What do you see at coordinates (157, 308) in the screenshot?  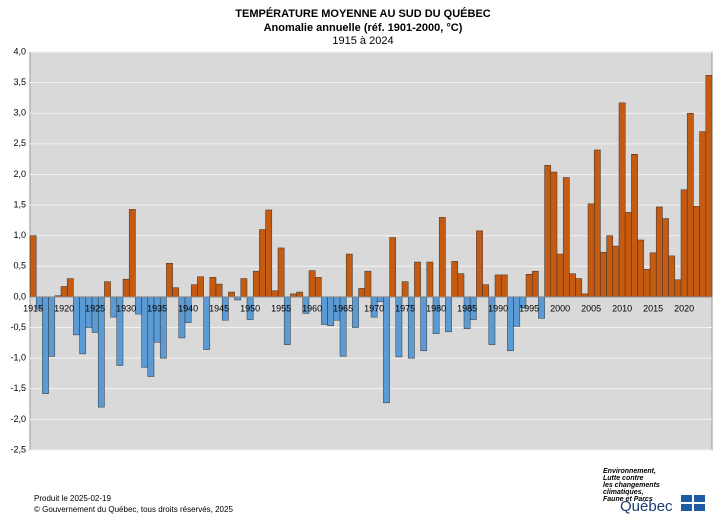 I see `x-tick-label: 1935` at bounding box center [157, 308].